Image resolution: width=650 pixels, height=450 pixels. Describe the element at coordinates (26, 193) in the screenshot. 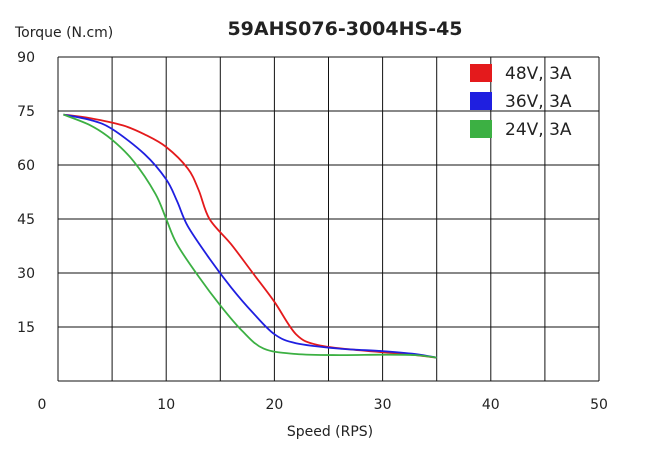

I see `y-tick-labels: 15 30 45 60 75 90` at that location.